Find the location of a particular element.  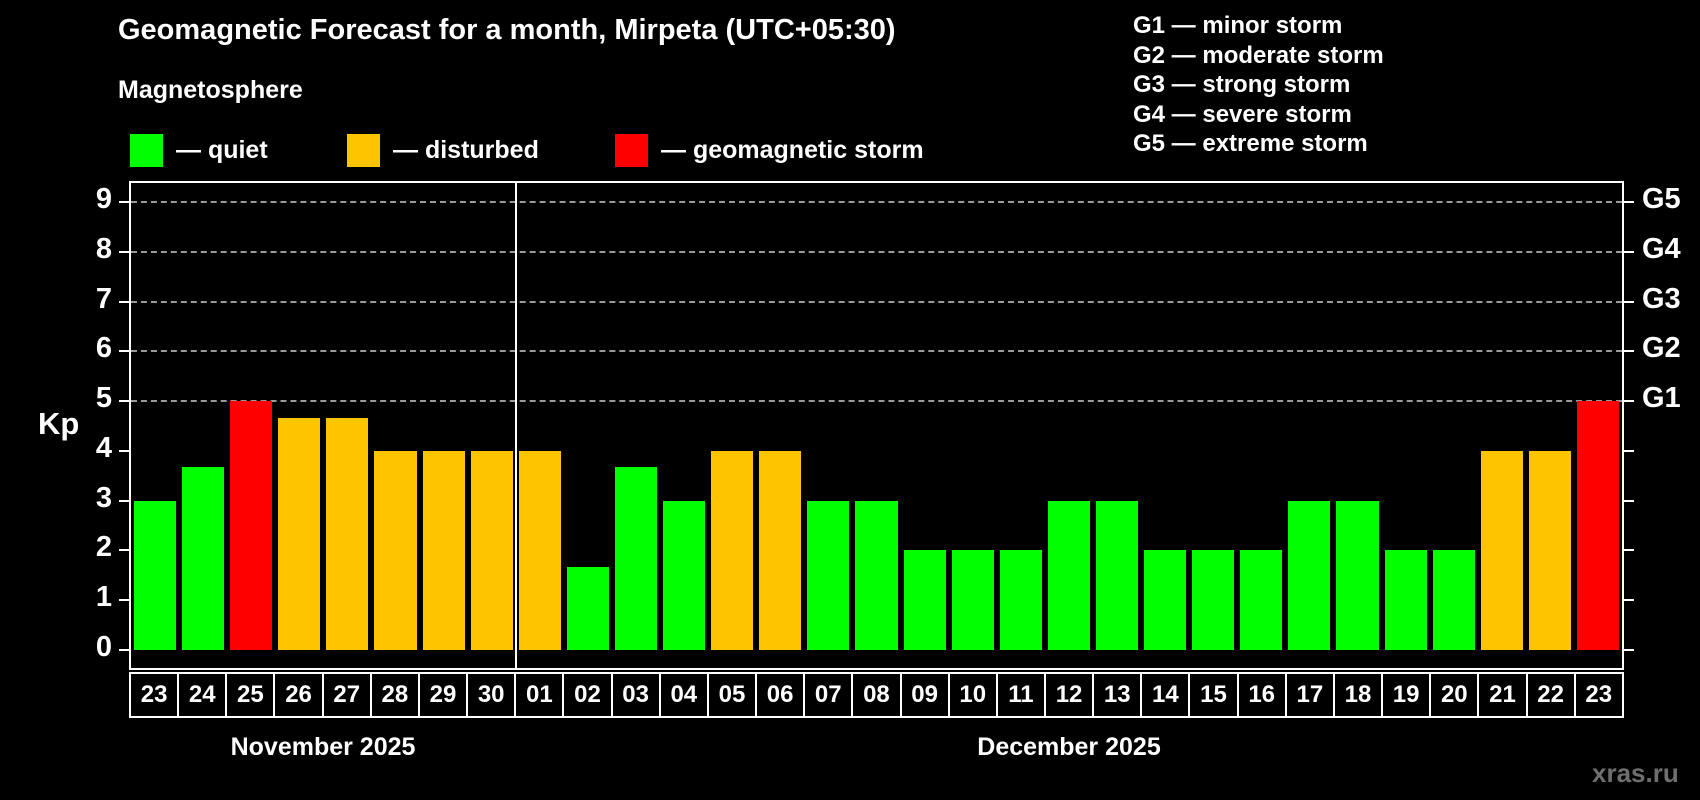

date-cell: 06 is located at coordinates (780, 695).